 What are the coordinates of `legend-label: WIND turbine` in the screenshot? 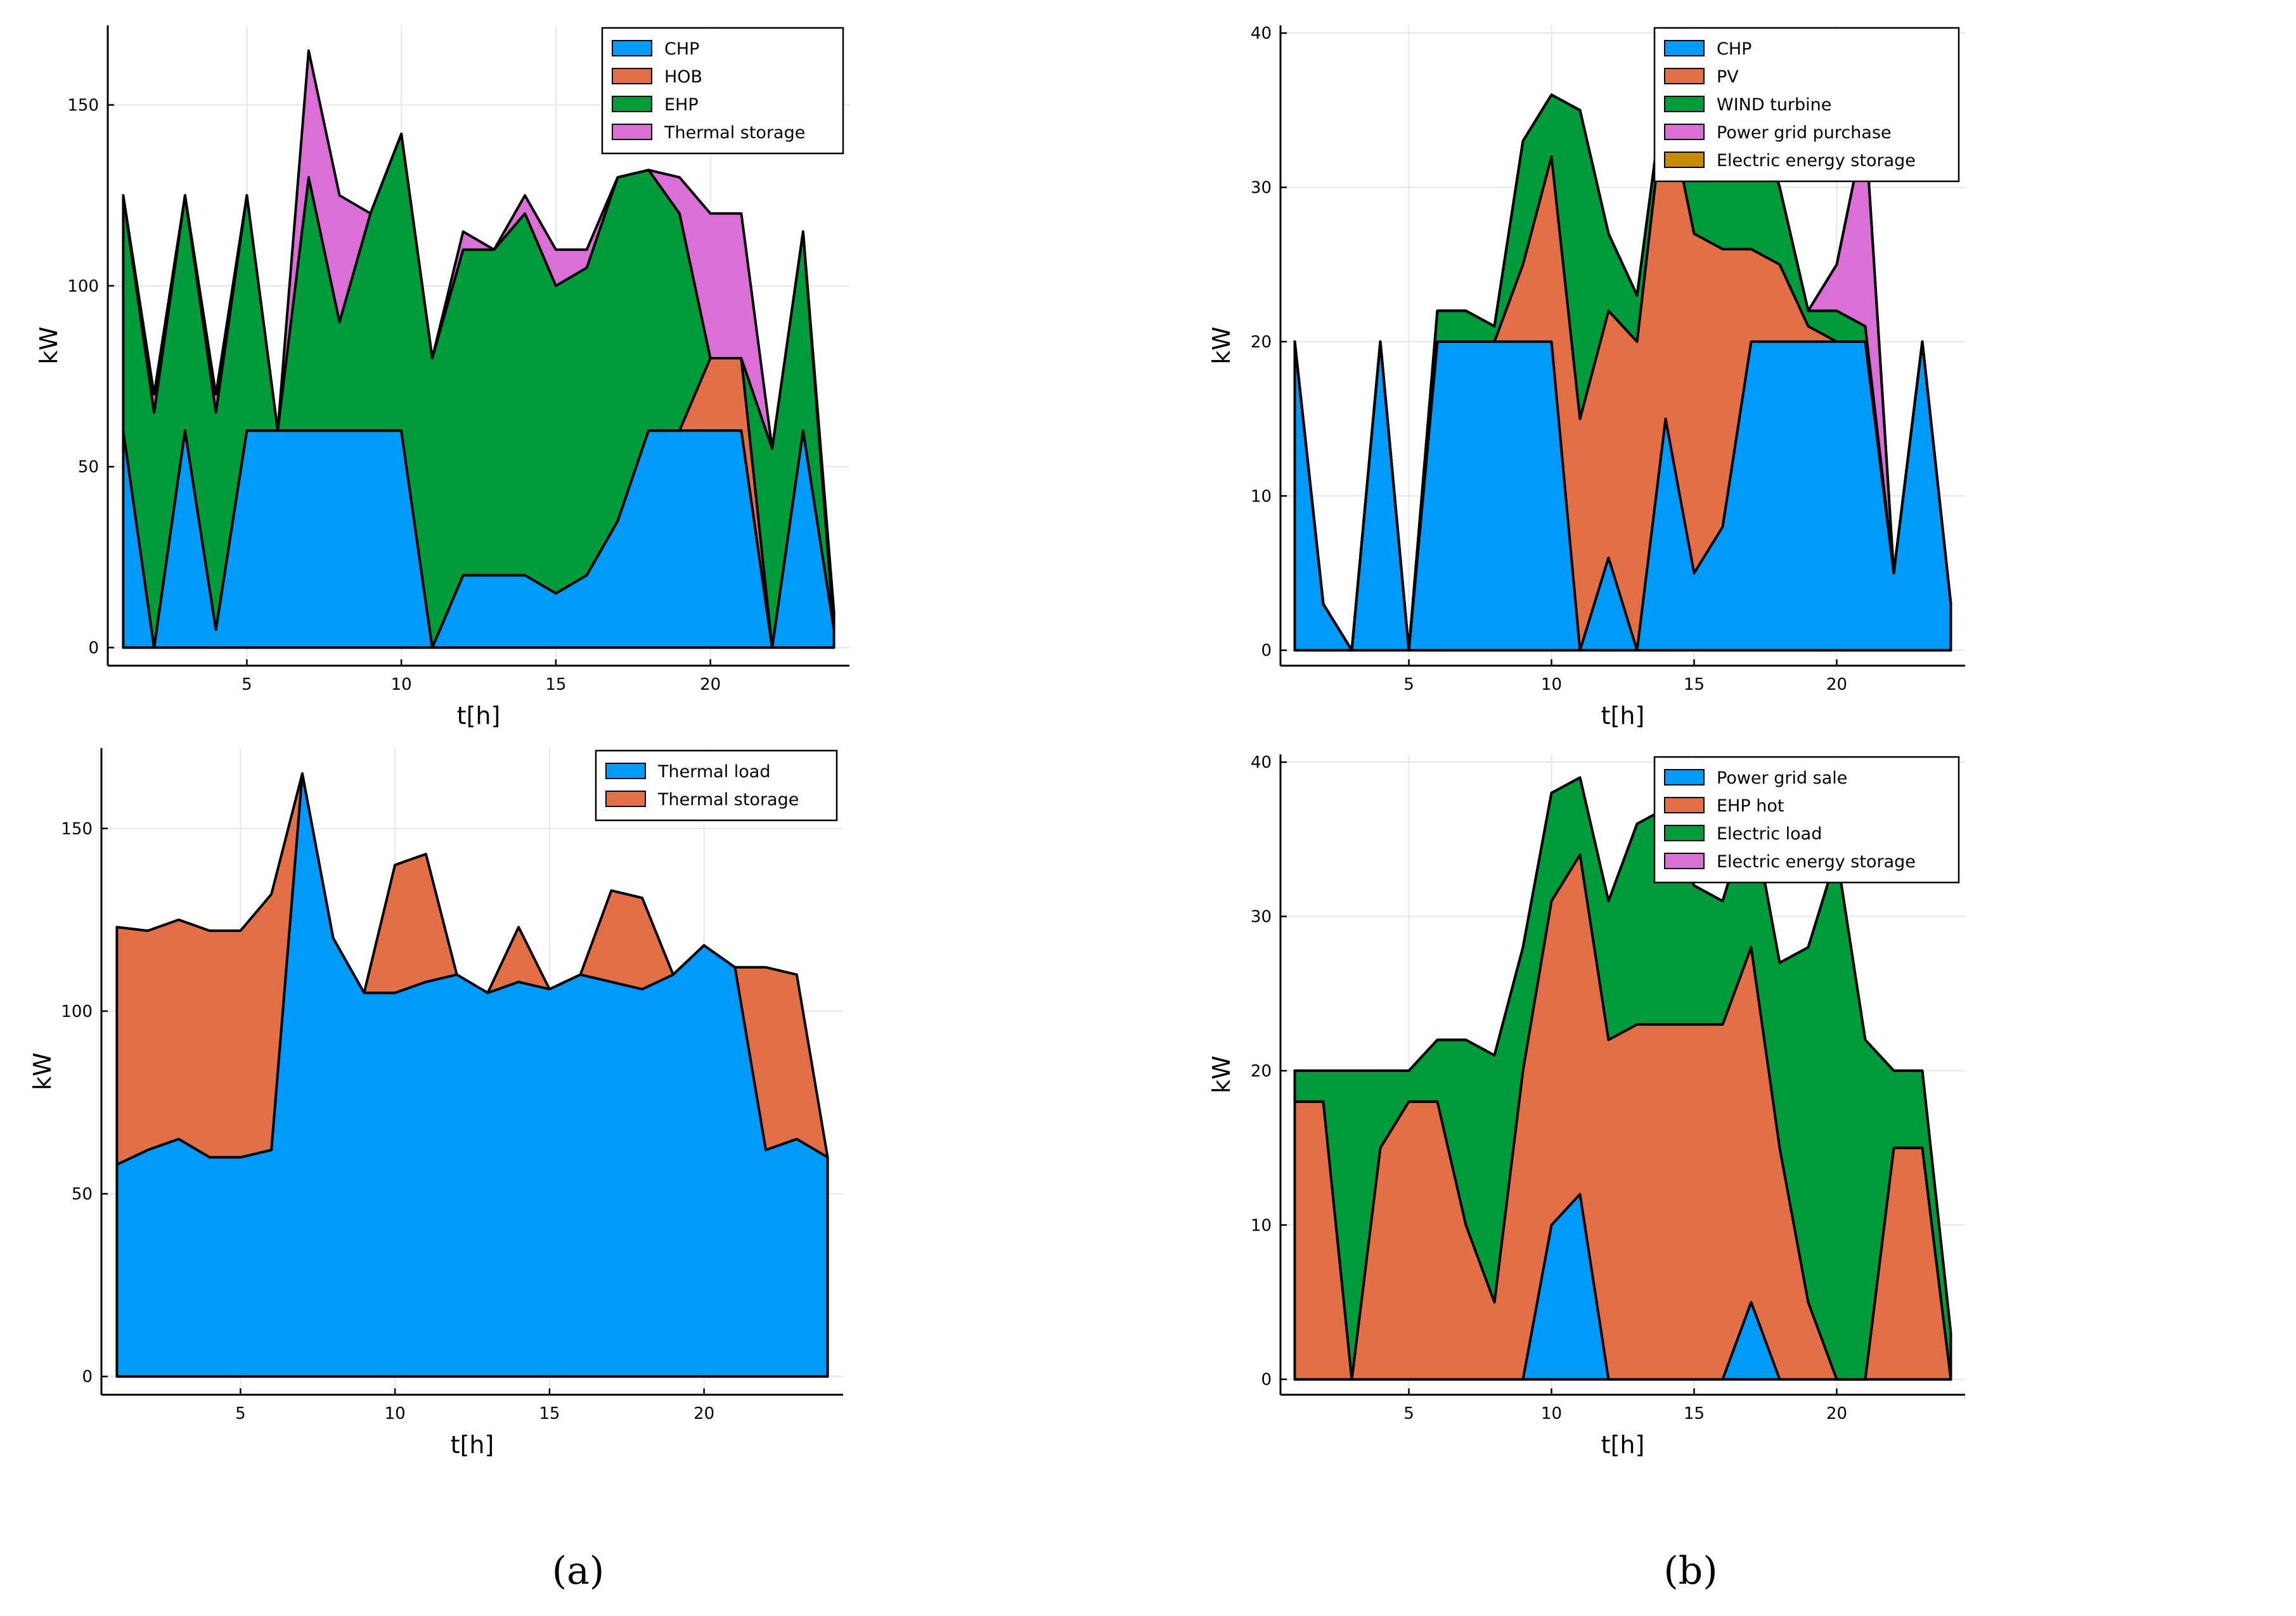 It's located at (1774, 105).